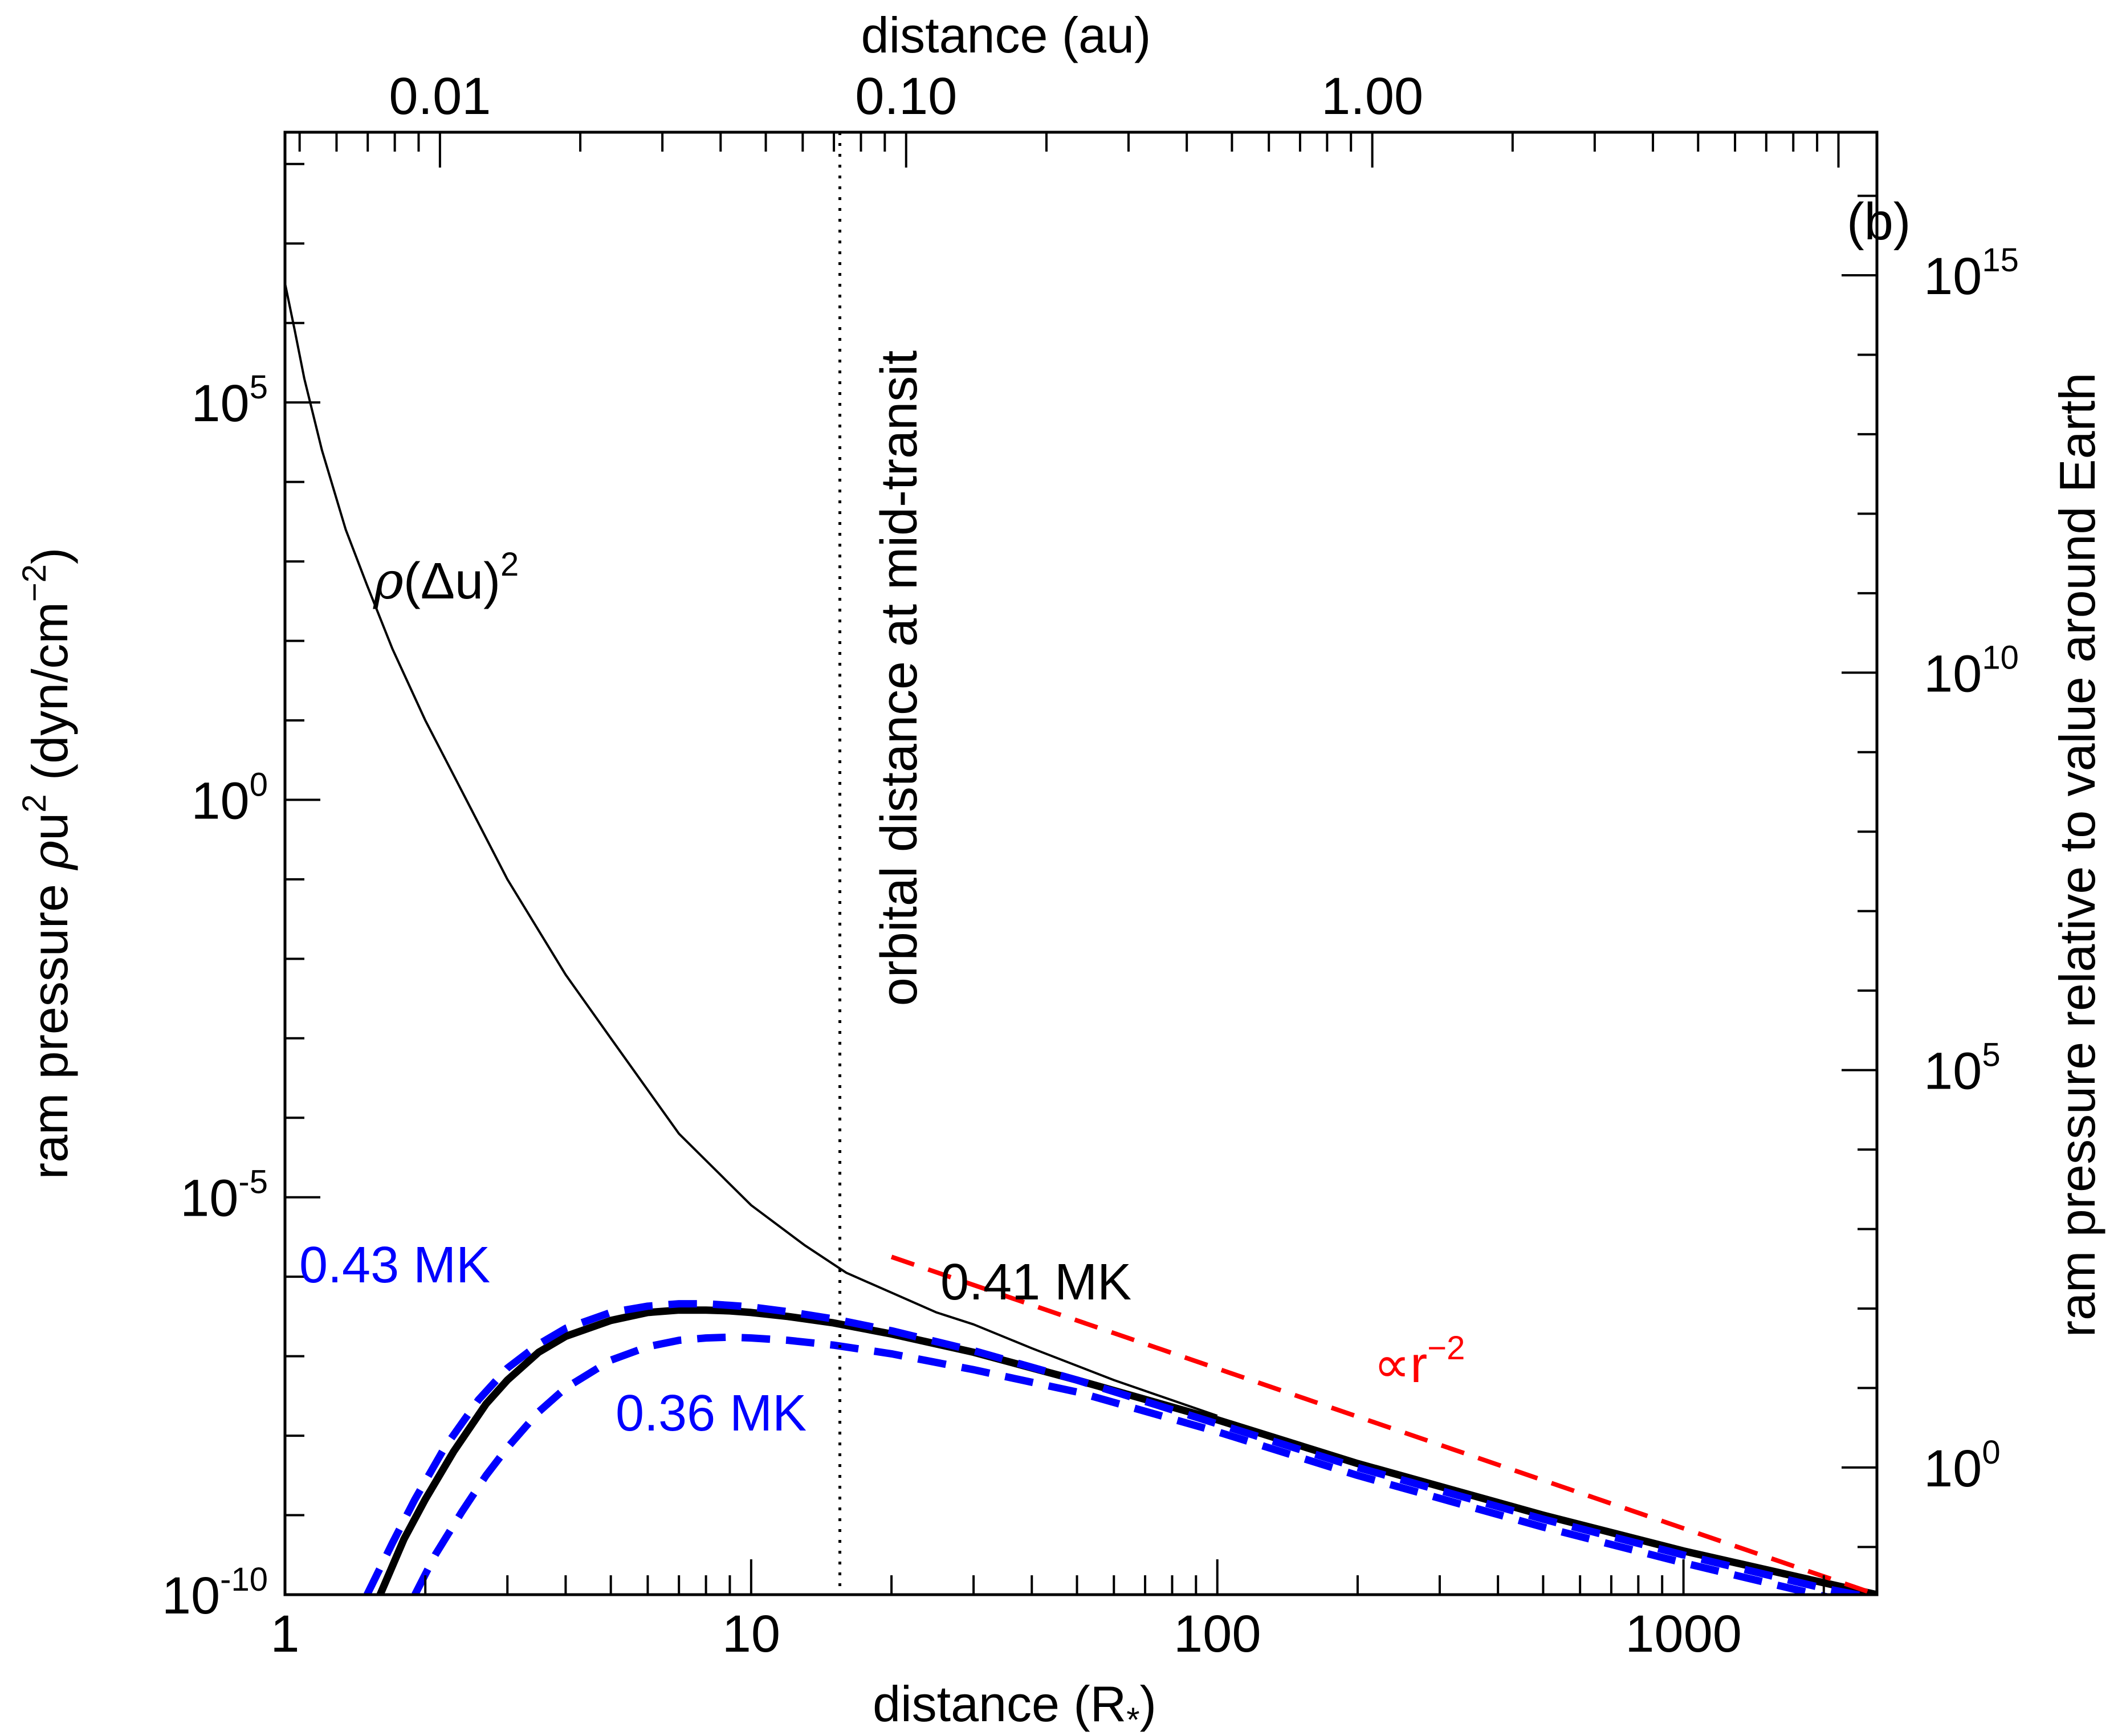 The width and height of the screenshot is (2126, 1736). Describe the element at coordinates (751, 1634) in the screenshot. I see `x-tick-label: 10` at that location.